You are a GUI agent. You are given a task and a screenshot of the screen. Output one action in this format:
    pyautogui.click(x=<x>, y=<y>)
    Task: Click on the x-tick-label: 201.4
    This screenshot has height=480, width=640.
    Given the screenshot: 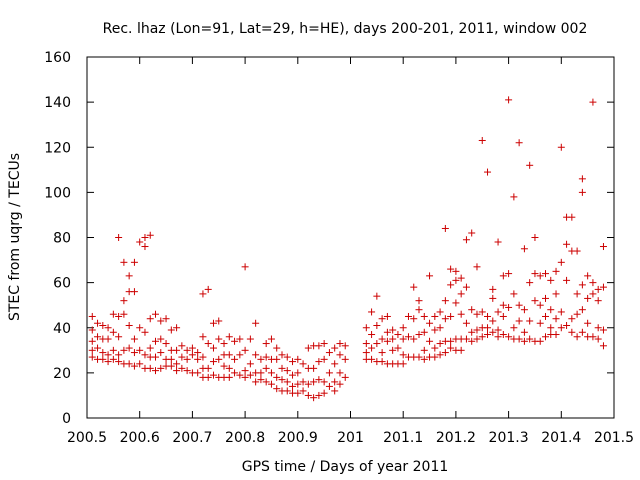 What is the action you would take?
    pyautogui.click(x=561, y=438)
    